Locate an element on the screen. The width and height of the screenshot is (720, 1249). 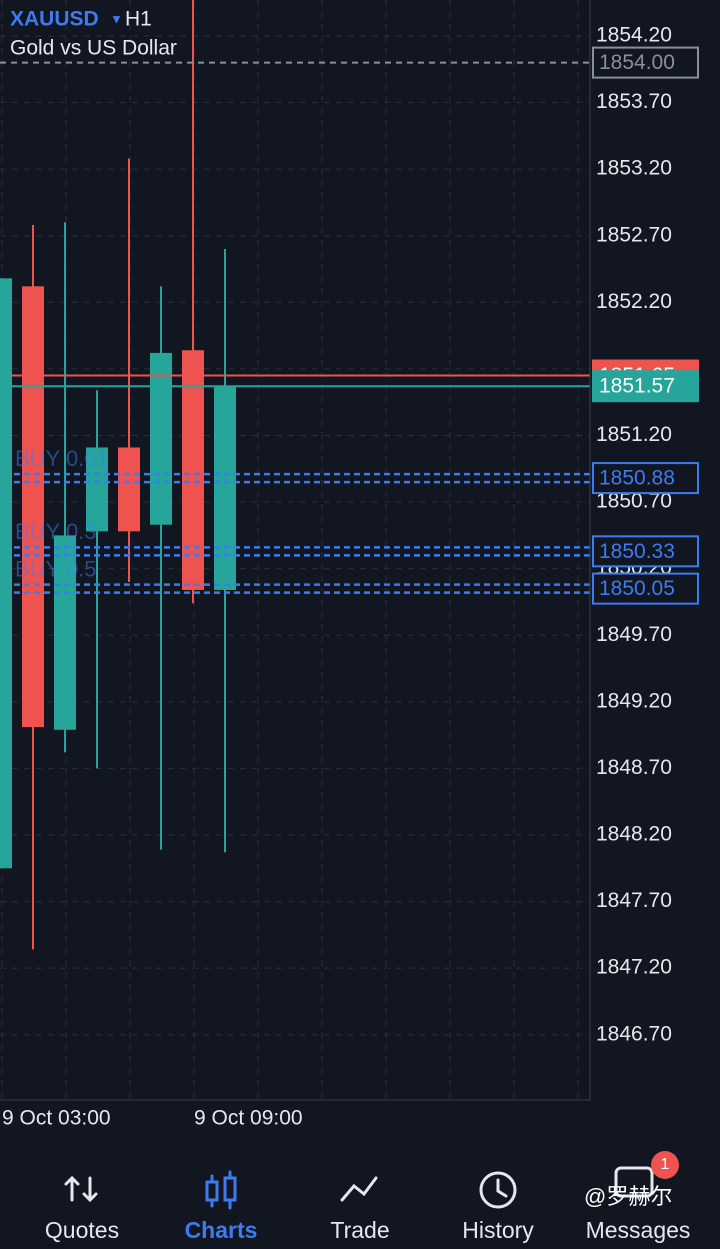
order-tag: BUY 0.3 is located at coordinates (56, 531).